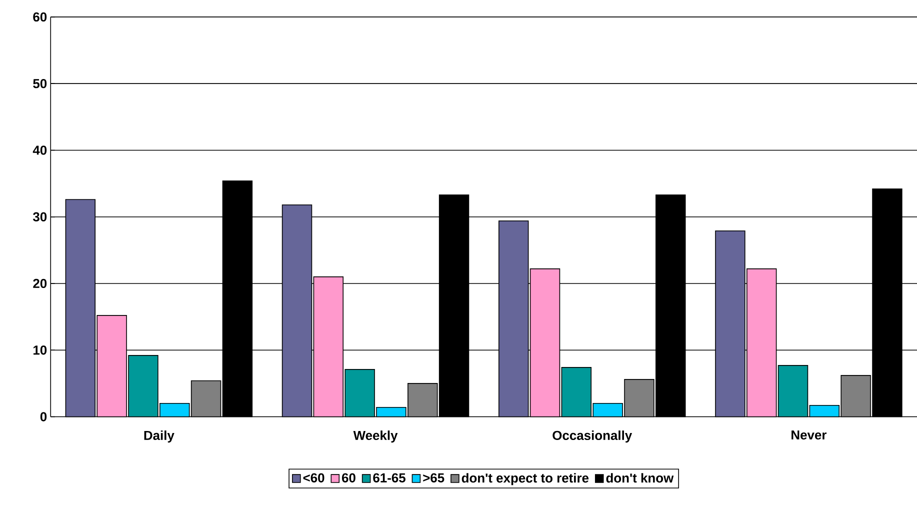 This screenshot has height=531, width=917. Describe the element at coordinates (592, 436) in the screenshot. I see `x-tick-label: Occasionally` at that location.